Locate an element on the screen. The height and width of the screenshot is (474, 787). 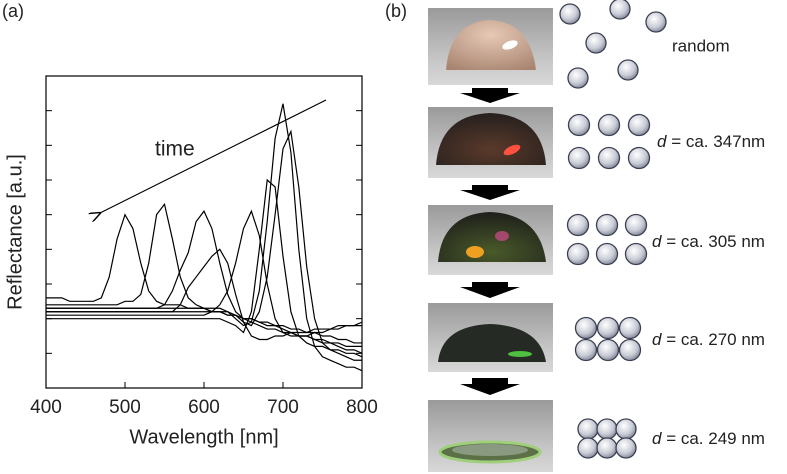
time-arrow is located at coordinates (213, 156).